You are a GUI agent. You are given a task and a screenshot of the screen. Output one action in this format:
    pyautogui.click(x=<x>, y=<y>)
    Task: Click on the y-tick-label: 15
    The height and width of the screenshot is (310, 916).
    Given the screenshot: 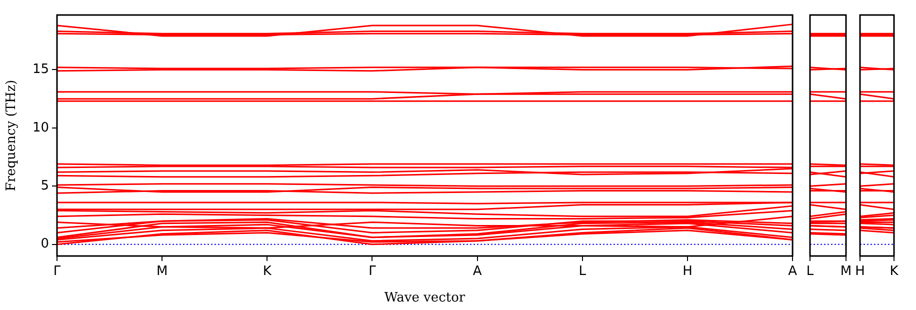 What is the action you would take?
    pyautogui.click(x=40, y=70)
    